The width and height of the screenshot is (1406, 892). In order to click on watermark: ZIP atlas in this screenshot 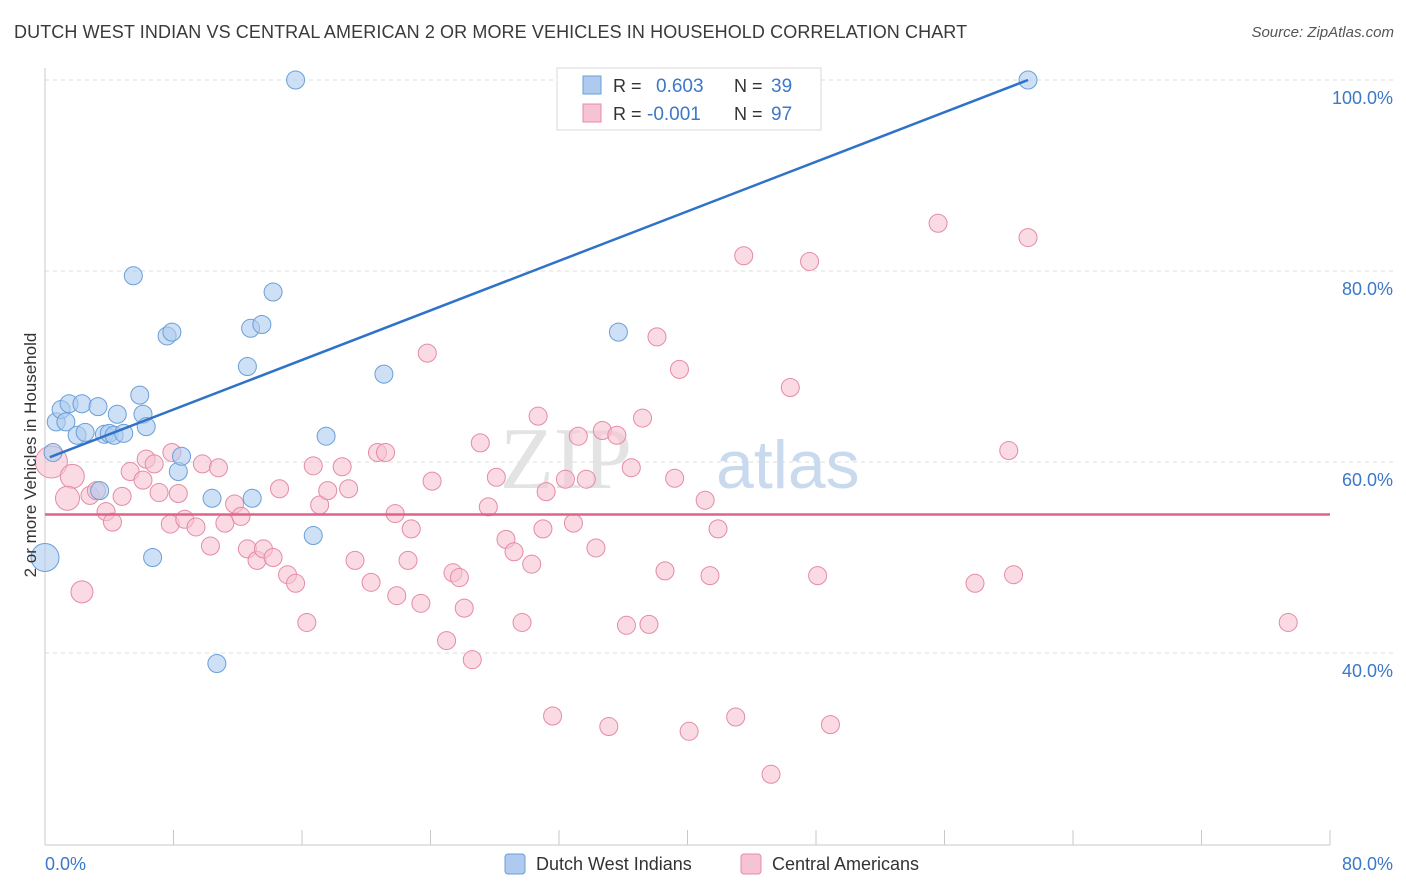, I will do `click(680, 459)`.